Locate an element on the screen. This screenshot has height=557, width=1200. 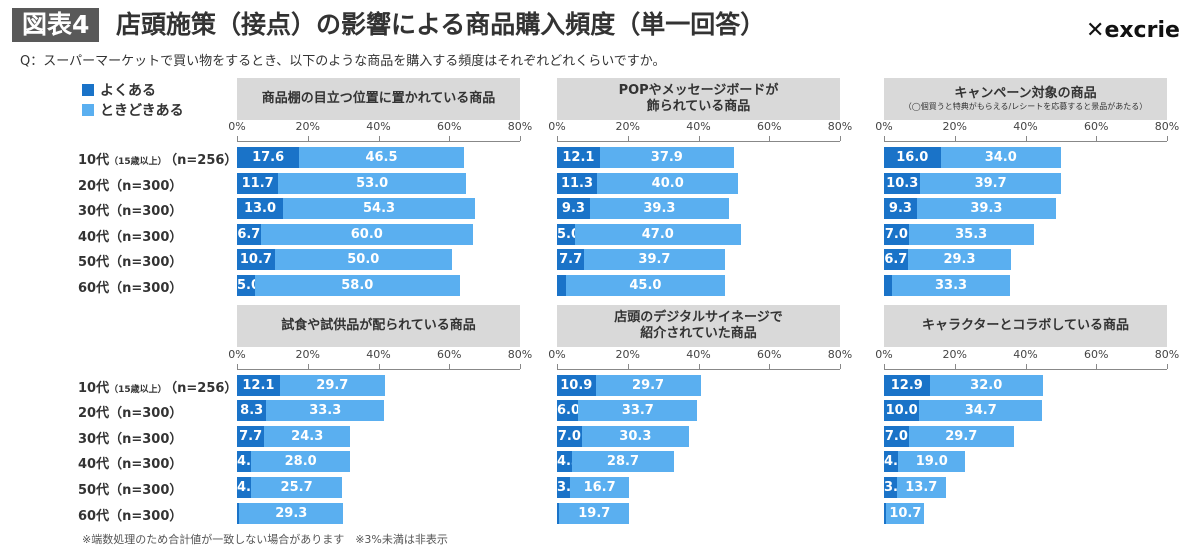
bar-often: 10.3 is located at coordinates (902, 183).